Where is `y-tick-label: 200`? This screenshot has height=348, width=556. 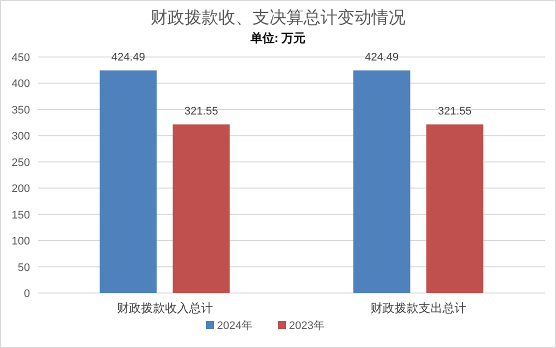
y-tick-label: 200 is located at coordinates (21, 189).